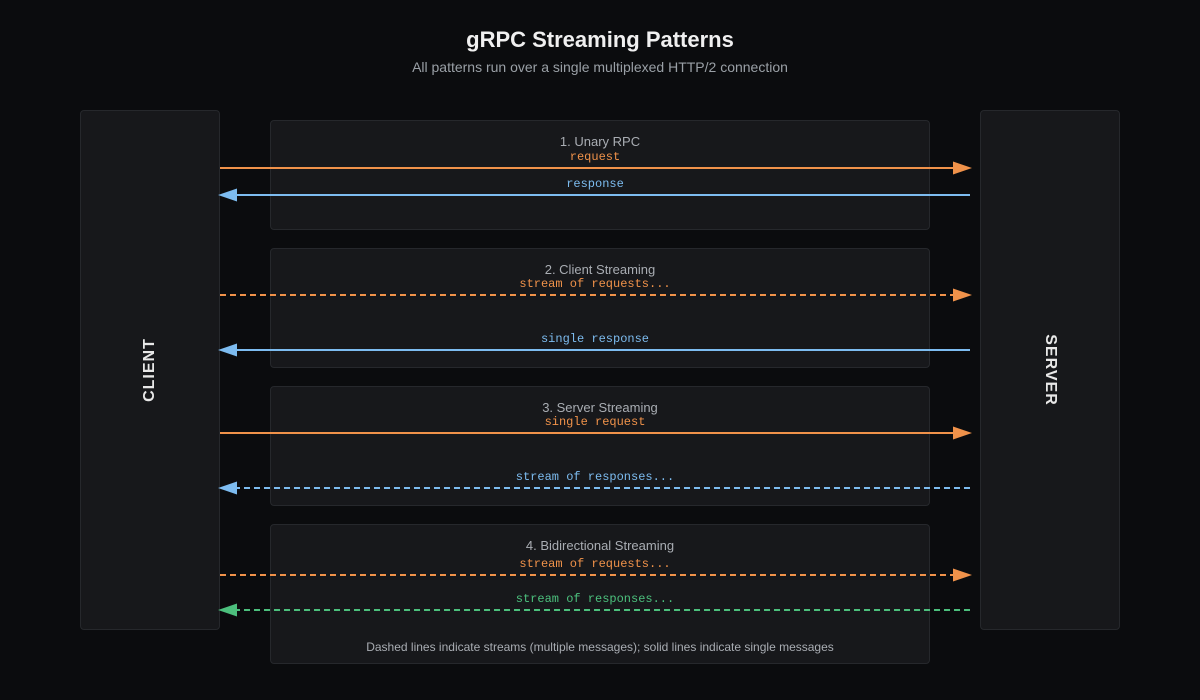  I want to click on pattern-server-streaming: 3. Server Streaming, so click(600, 446).